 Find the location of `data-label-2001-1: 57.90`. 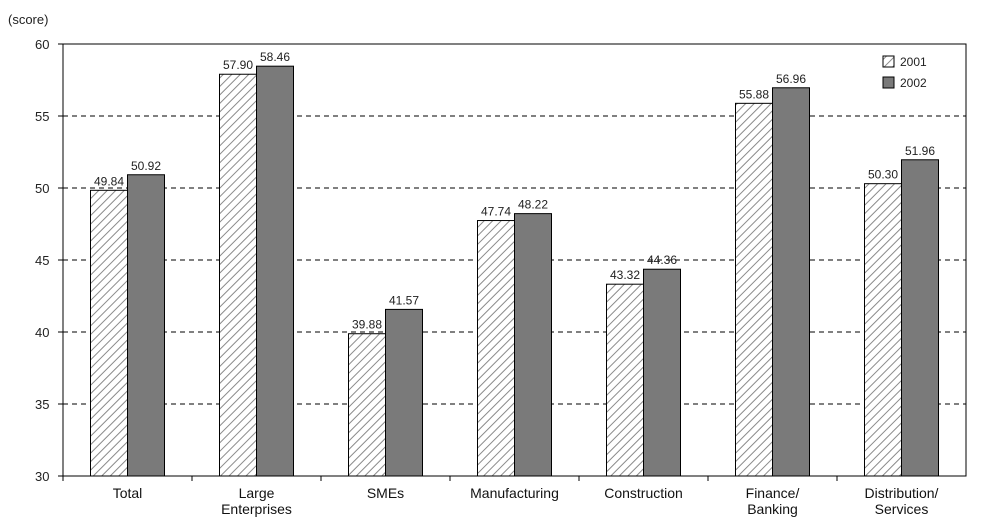

data-label-2001-1: 57.90 is located at coordinates (238, 65).